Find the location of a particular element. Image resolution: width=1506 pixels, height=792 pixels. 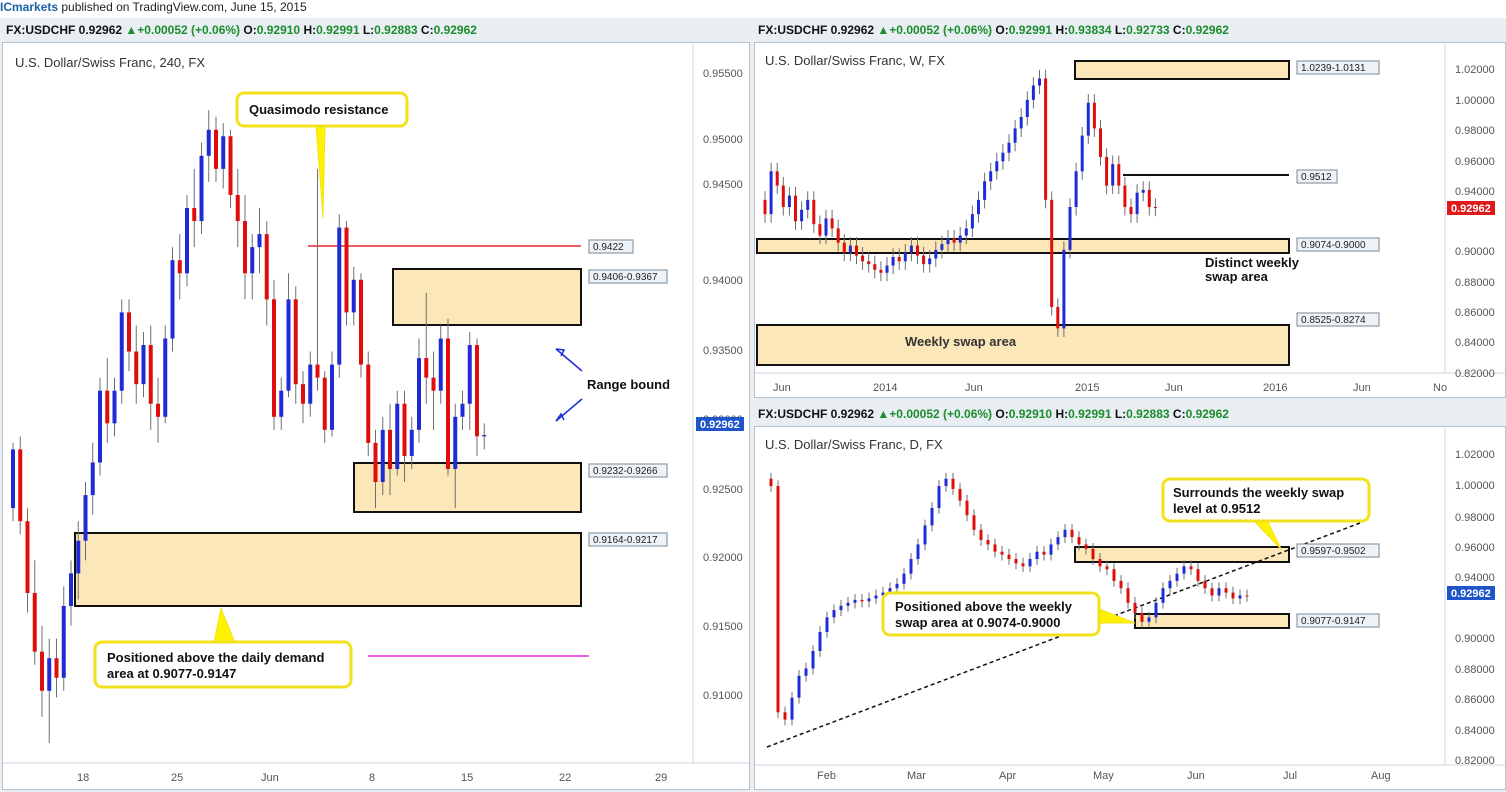

daily-zone-label: 0.9597-0.9502 is located at coordinates (1333, 551).